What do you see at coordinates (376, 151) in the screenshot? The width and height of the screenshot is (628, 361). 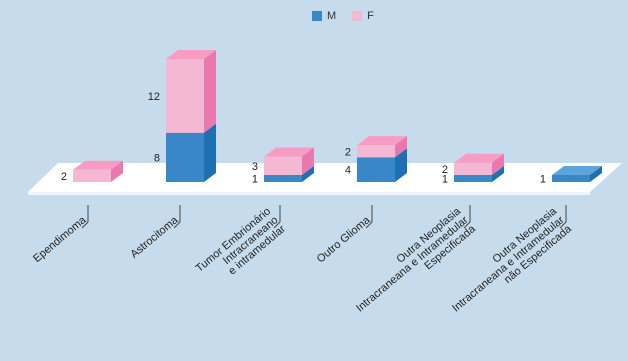 I see `bar-f-3-front` at bounding box center [376, 151].